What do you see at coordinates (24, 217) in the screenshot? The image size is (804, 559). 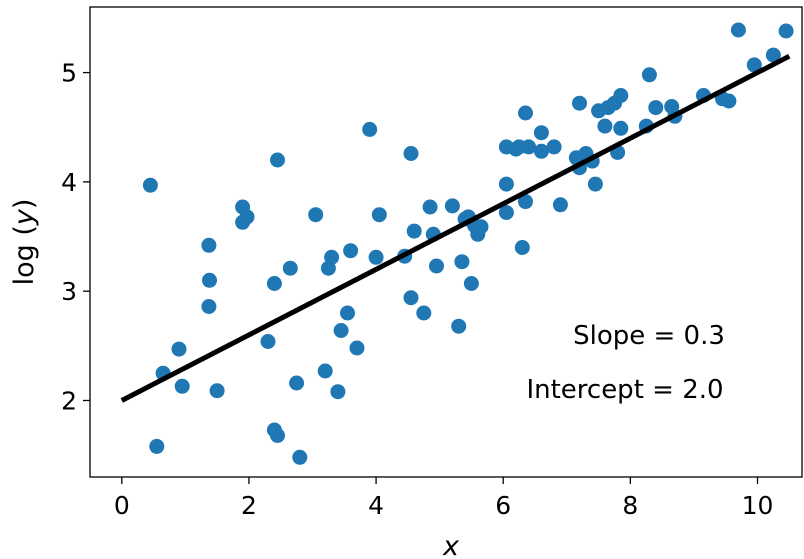 I see `y-axis-label-variable: y` at bounding box center [24, 217].